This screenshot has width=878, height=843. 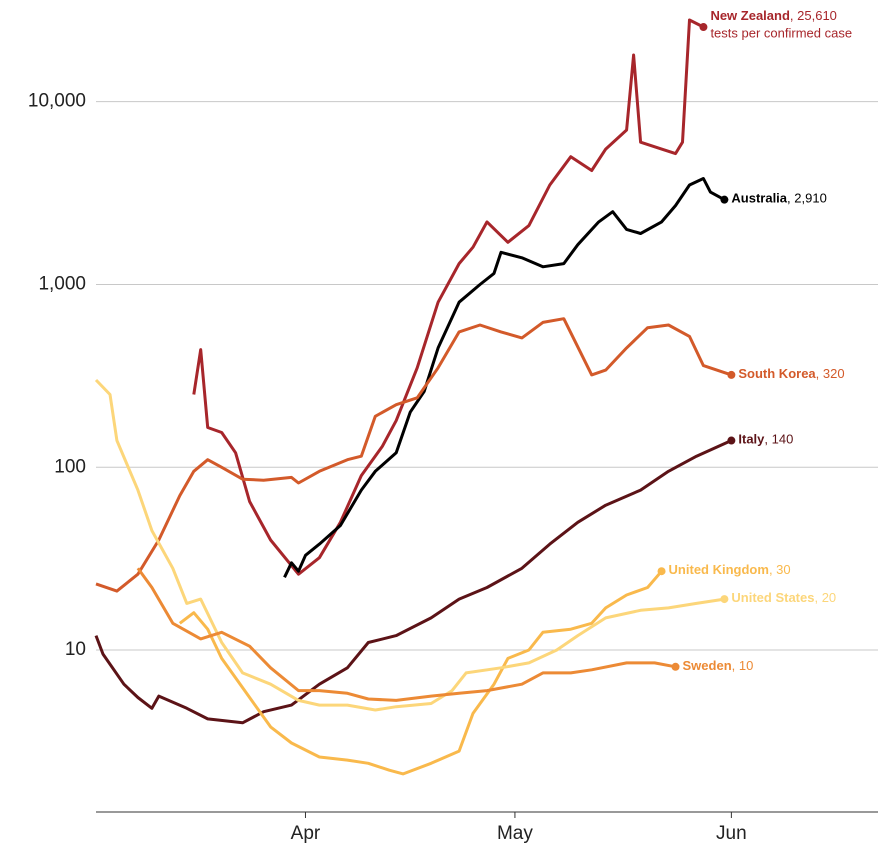 I want to click on series-label: Australia, 2,910, so click(x=778, y=198).